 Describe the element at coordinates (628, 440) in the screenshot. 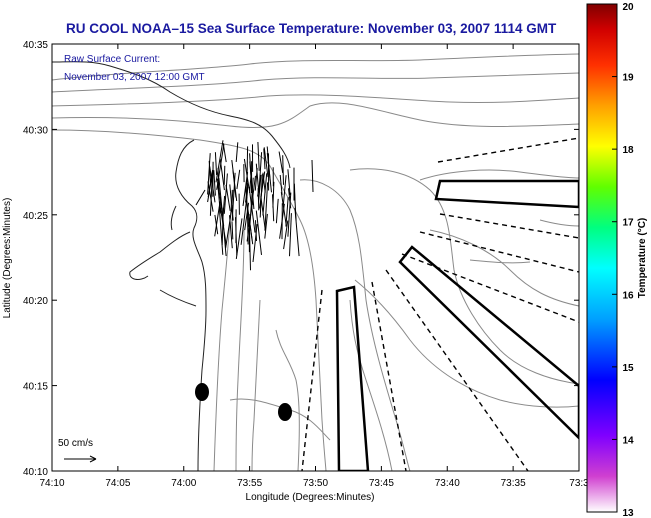

I see `colorbar-tick-label: 14` at that location.